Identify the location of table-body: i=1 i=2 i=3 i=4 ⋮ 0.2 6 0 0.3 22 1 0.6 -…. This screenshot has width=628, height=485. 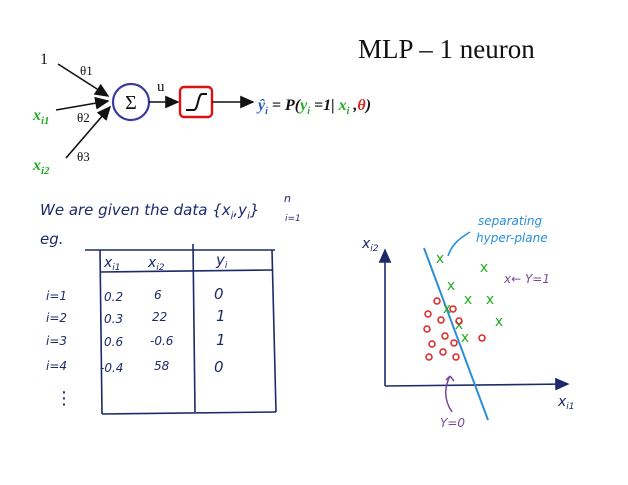
(136, 347).